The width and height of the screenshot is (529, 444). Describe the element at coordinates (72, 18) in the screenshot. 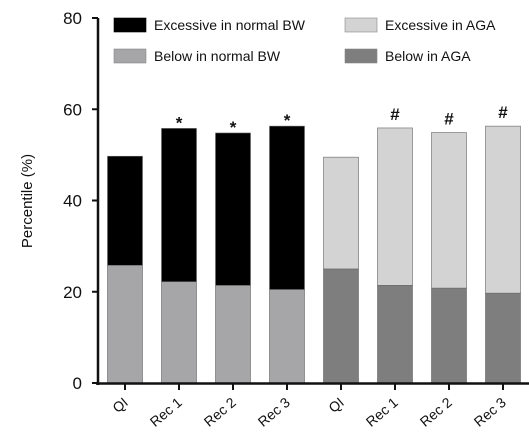

I see `y-tick-label: 80` at that location.